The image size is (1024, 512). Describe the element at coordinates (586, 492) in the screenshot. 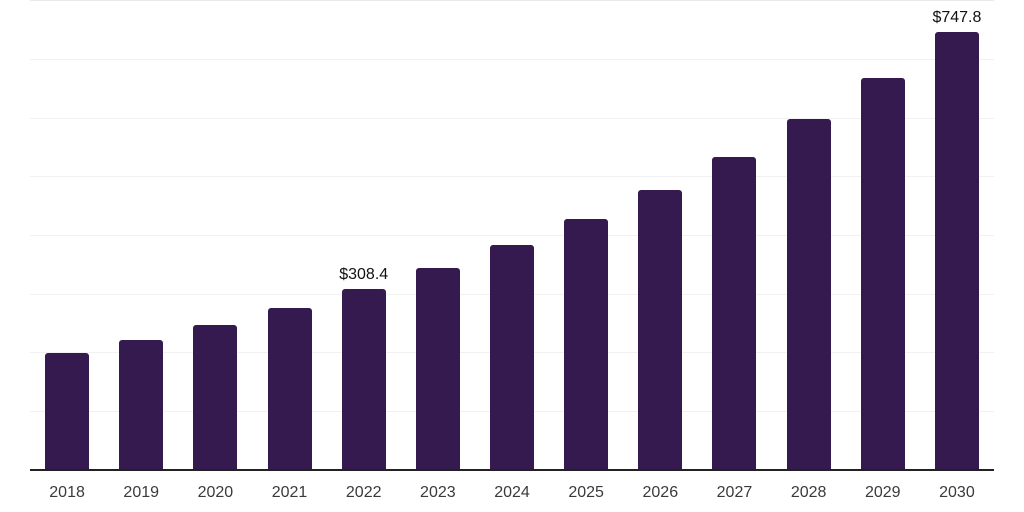

I see `x-tick-label: 2025` at that location.